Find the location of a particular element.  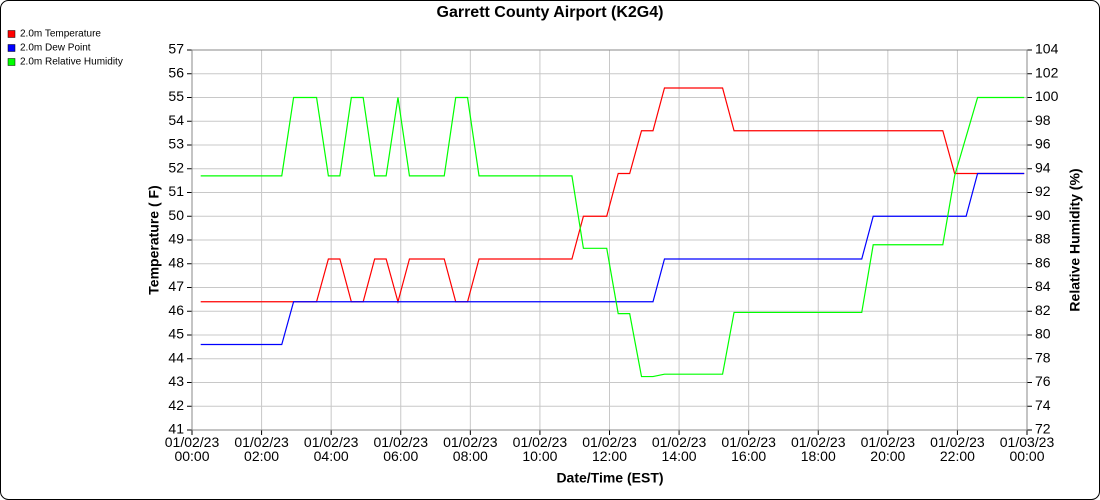

legend-label: 2.0m Dew Point is located at coordinates (55, 48).